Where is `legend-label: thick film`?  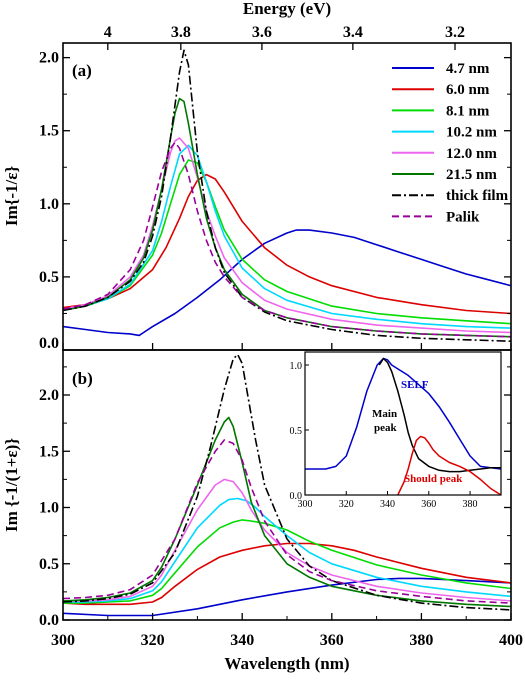
legend-label: thick film is located at coordinates (477, 196).